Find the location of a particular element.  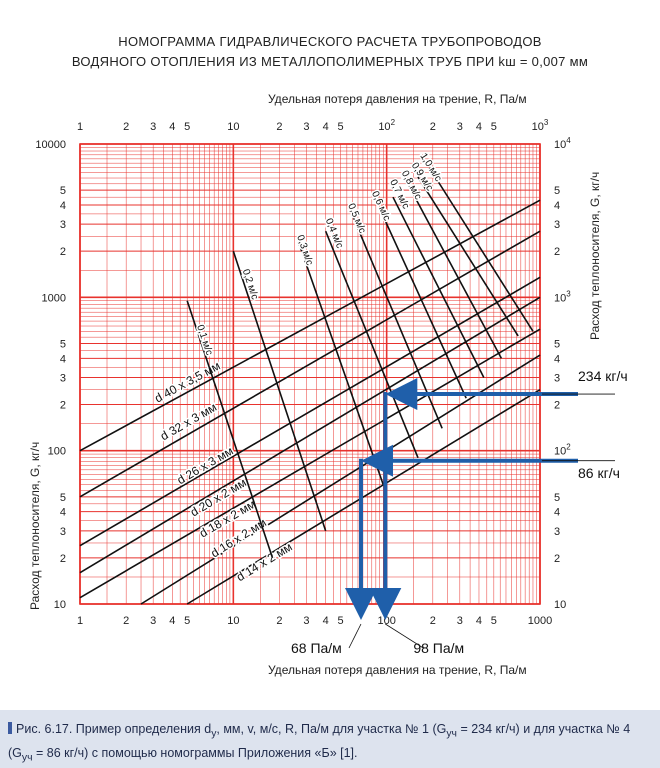

y-tick-right: 10⁴ is located at coordinates (562, 143).